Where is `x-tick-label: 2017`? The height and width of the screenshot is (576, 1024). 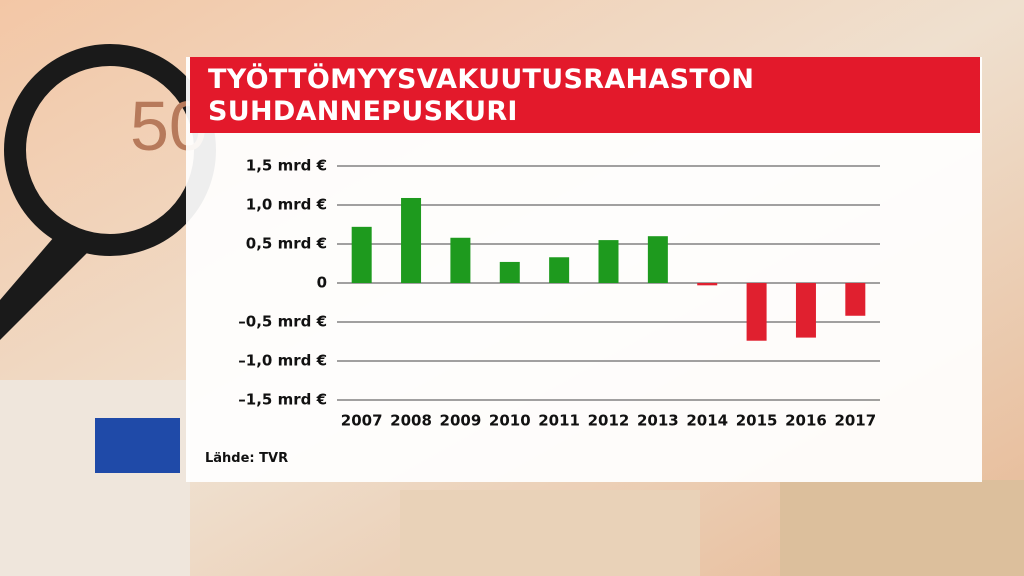 x-tick-label: 2017 is located at coordinates (855, 421).